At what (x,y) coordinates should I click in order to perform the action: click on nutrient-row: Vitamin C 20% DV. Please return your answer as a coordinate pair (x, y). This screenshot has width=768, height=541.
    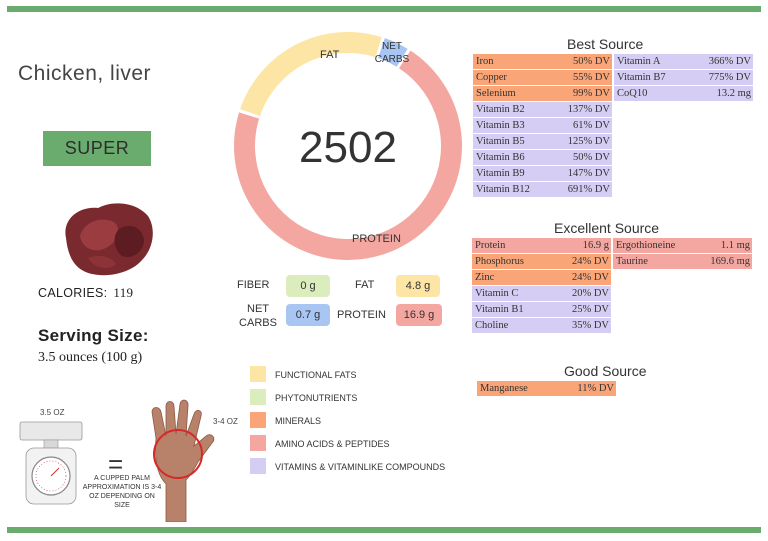
    Looking at the image, I should click on (541, 293).